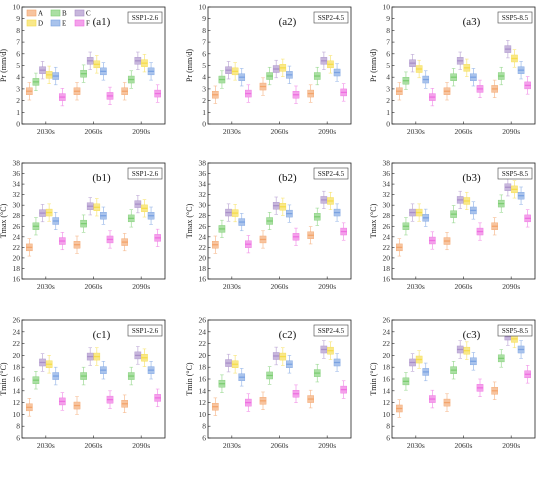 Image resolution: width=550 pixels, height=479 pixels. I want to click on y-tick-label: 20, so click(203, 257).